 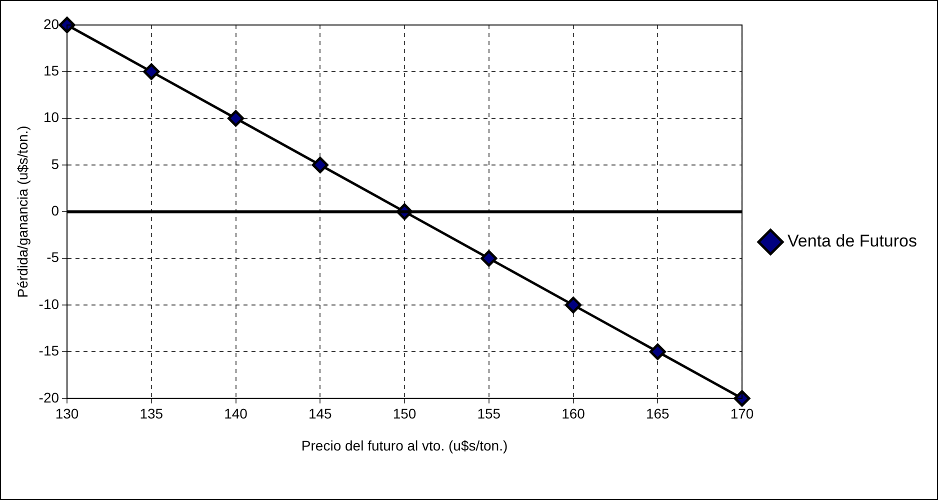 I want to click on x-axis-title: Precio del futuro al vto. (u$s/ton.), so click(x=404, y=445).